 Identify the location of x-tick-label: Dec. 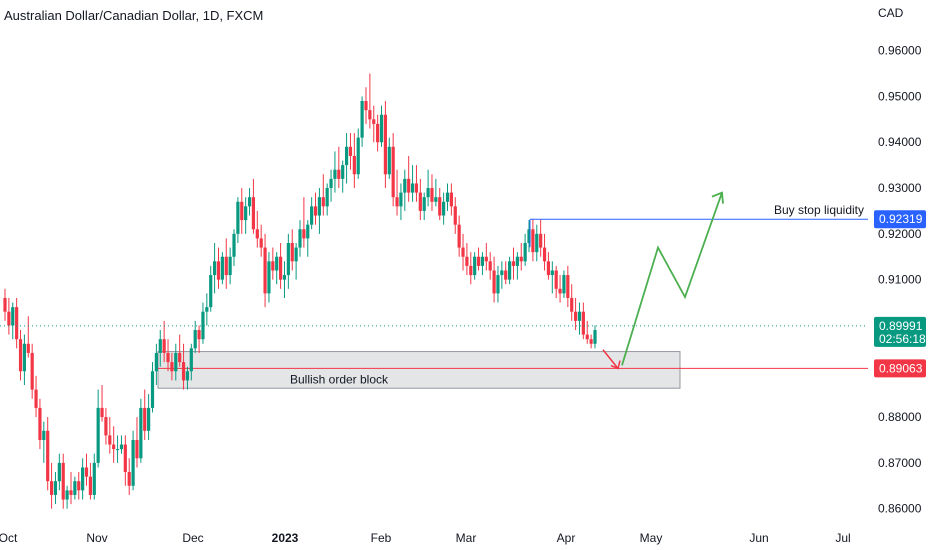
(192, 538).